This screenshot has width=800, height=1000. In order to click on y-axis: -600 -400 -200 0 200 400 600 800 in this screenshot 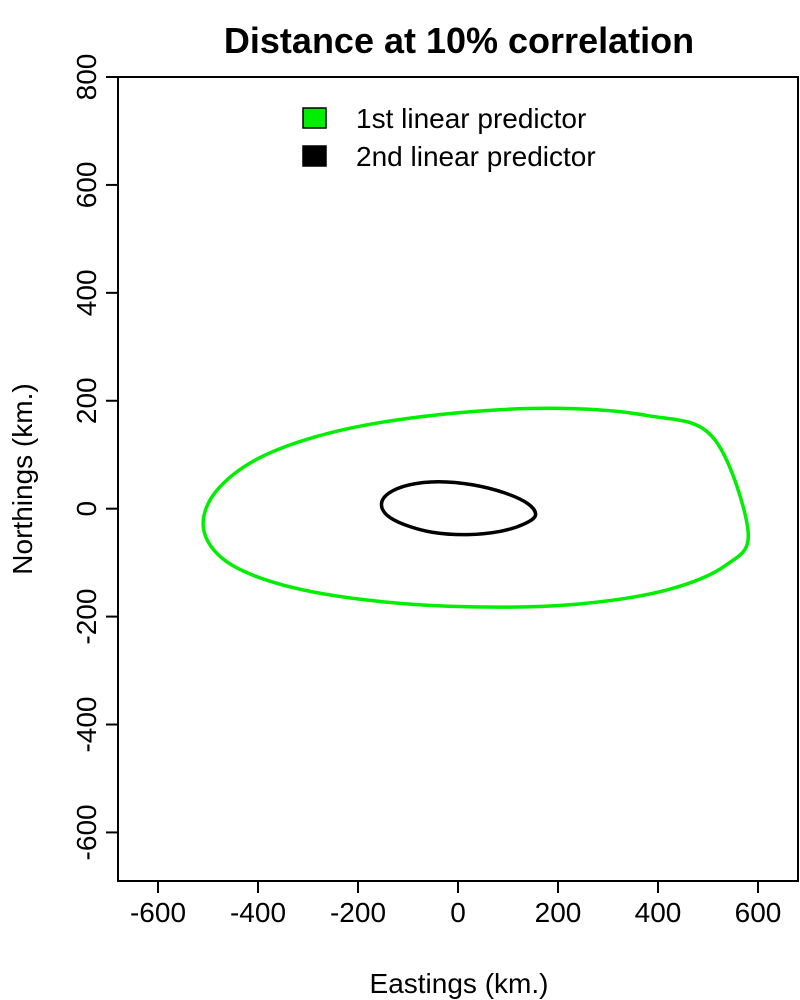, I will do `click(95, 457)`.